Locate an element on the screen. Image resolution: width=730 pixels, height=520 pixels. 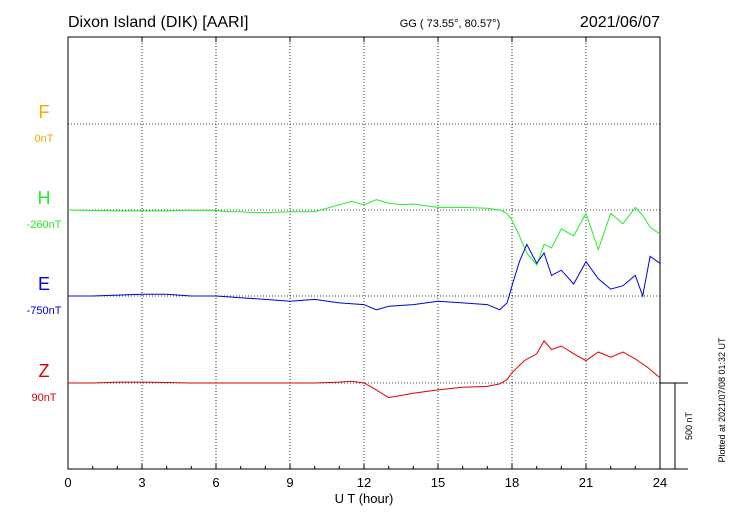
channel-name-f: F is located at coordinates (44, 112).